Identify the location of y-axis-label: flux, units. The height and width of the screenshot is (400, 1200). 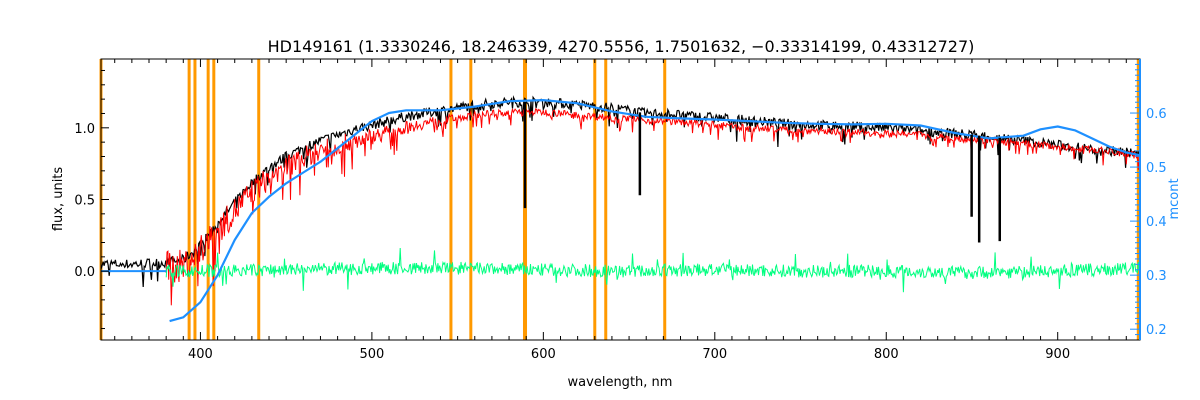
(58, 199).